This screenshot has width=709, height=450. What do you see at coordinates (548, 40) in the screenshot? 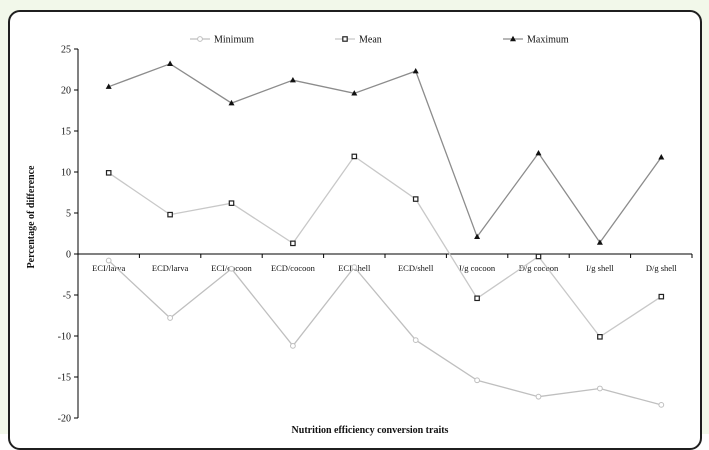
I see `legend-label: Maximum` at bounding box center [548, 40].